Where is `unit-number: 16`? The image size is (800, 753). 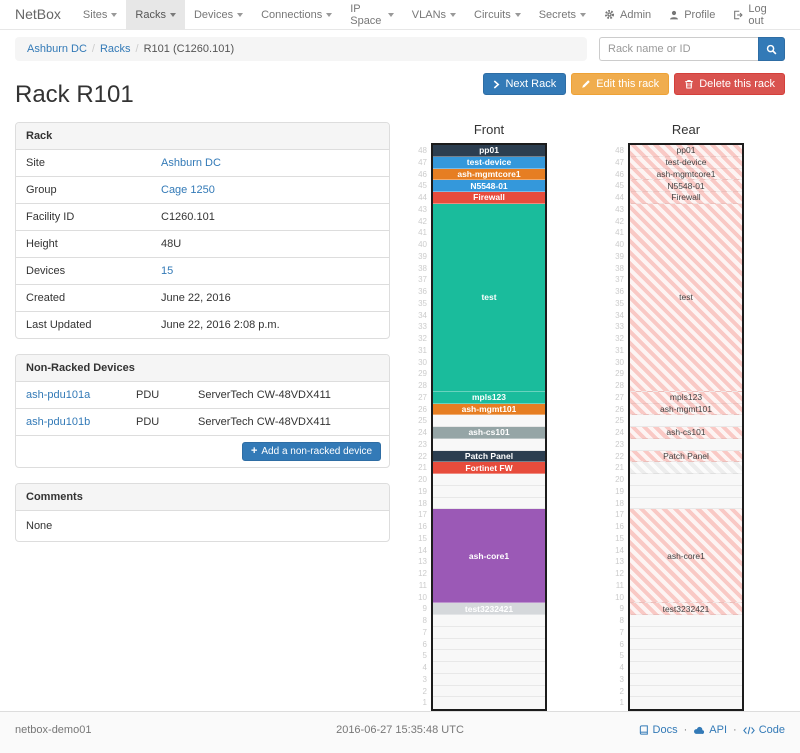
unit-number: 16 is located at coordinates (422, 526).